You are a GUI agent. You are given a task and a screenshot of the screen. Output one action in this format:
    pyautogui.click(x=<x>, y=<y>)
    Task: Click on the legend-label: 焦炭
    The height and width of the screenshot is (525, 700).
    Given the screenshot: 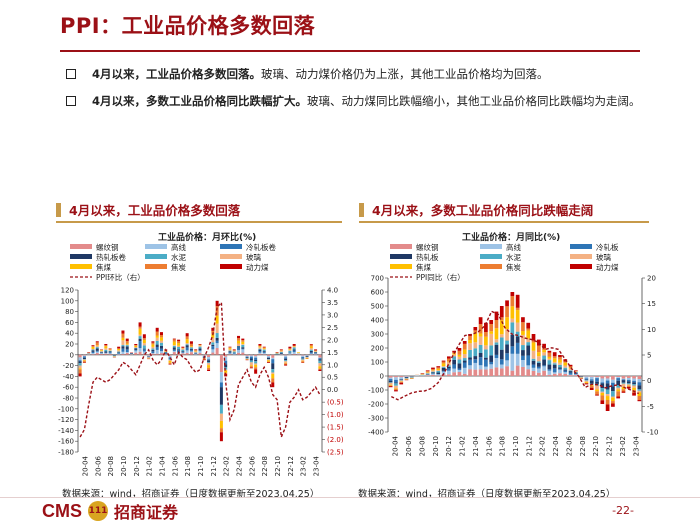 What is the action you would take?
    pyautogui.click(x=178, y=267)
    